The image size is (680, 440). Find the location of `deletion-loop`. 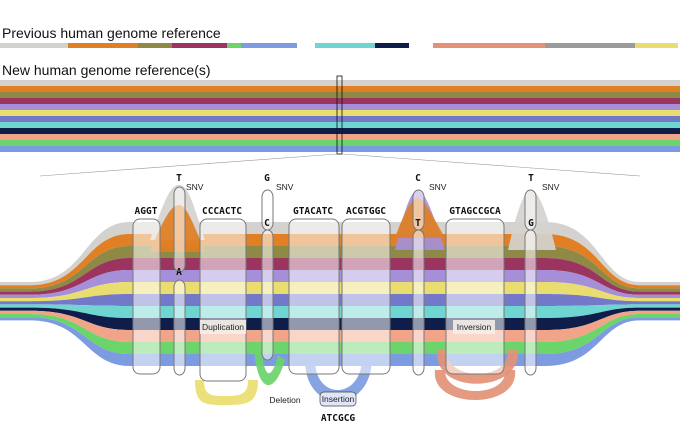

deletion-loop is located at coordinates (269, 368).